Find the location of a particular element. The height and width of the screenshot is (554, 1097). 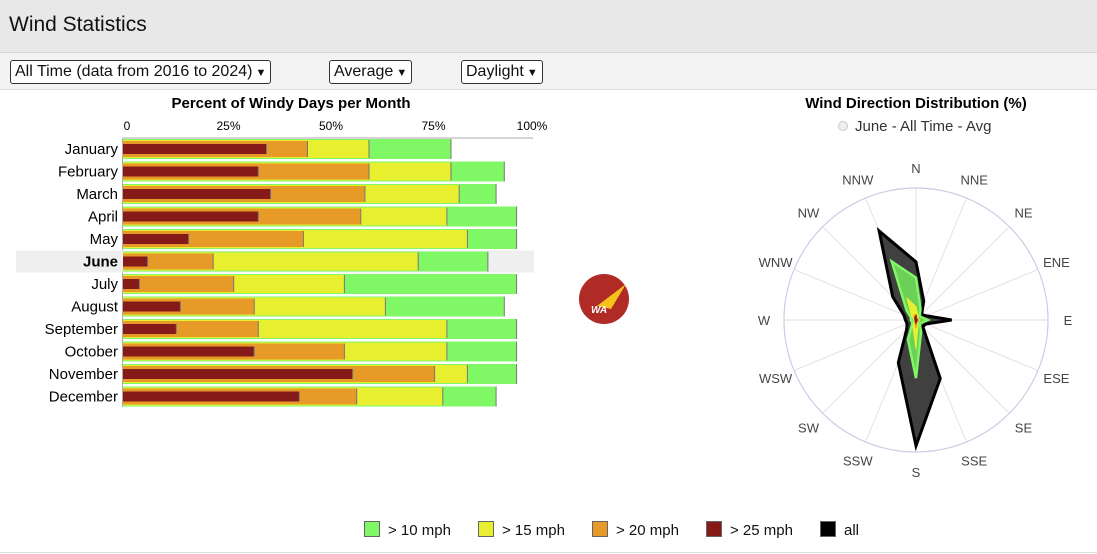

wa-logo: WA is located at coordinates (604, 299).